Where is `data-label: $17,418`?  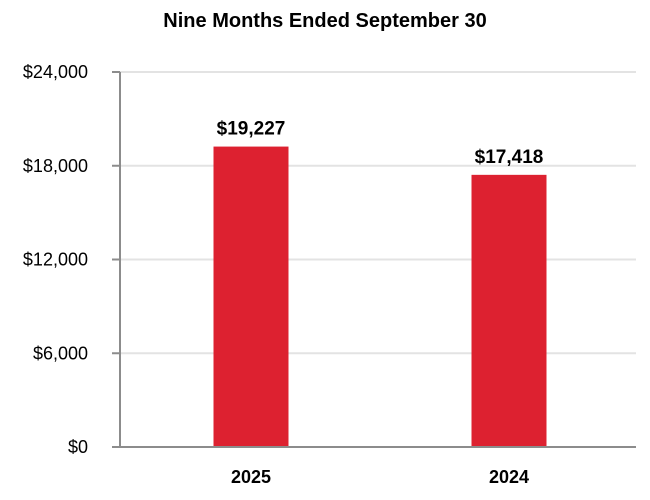 data-label: $17,418 is located at coordinates (509, 157).